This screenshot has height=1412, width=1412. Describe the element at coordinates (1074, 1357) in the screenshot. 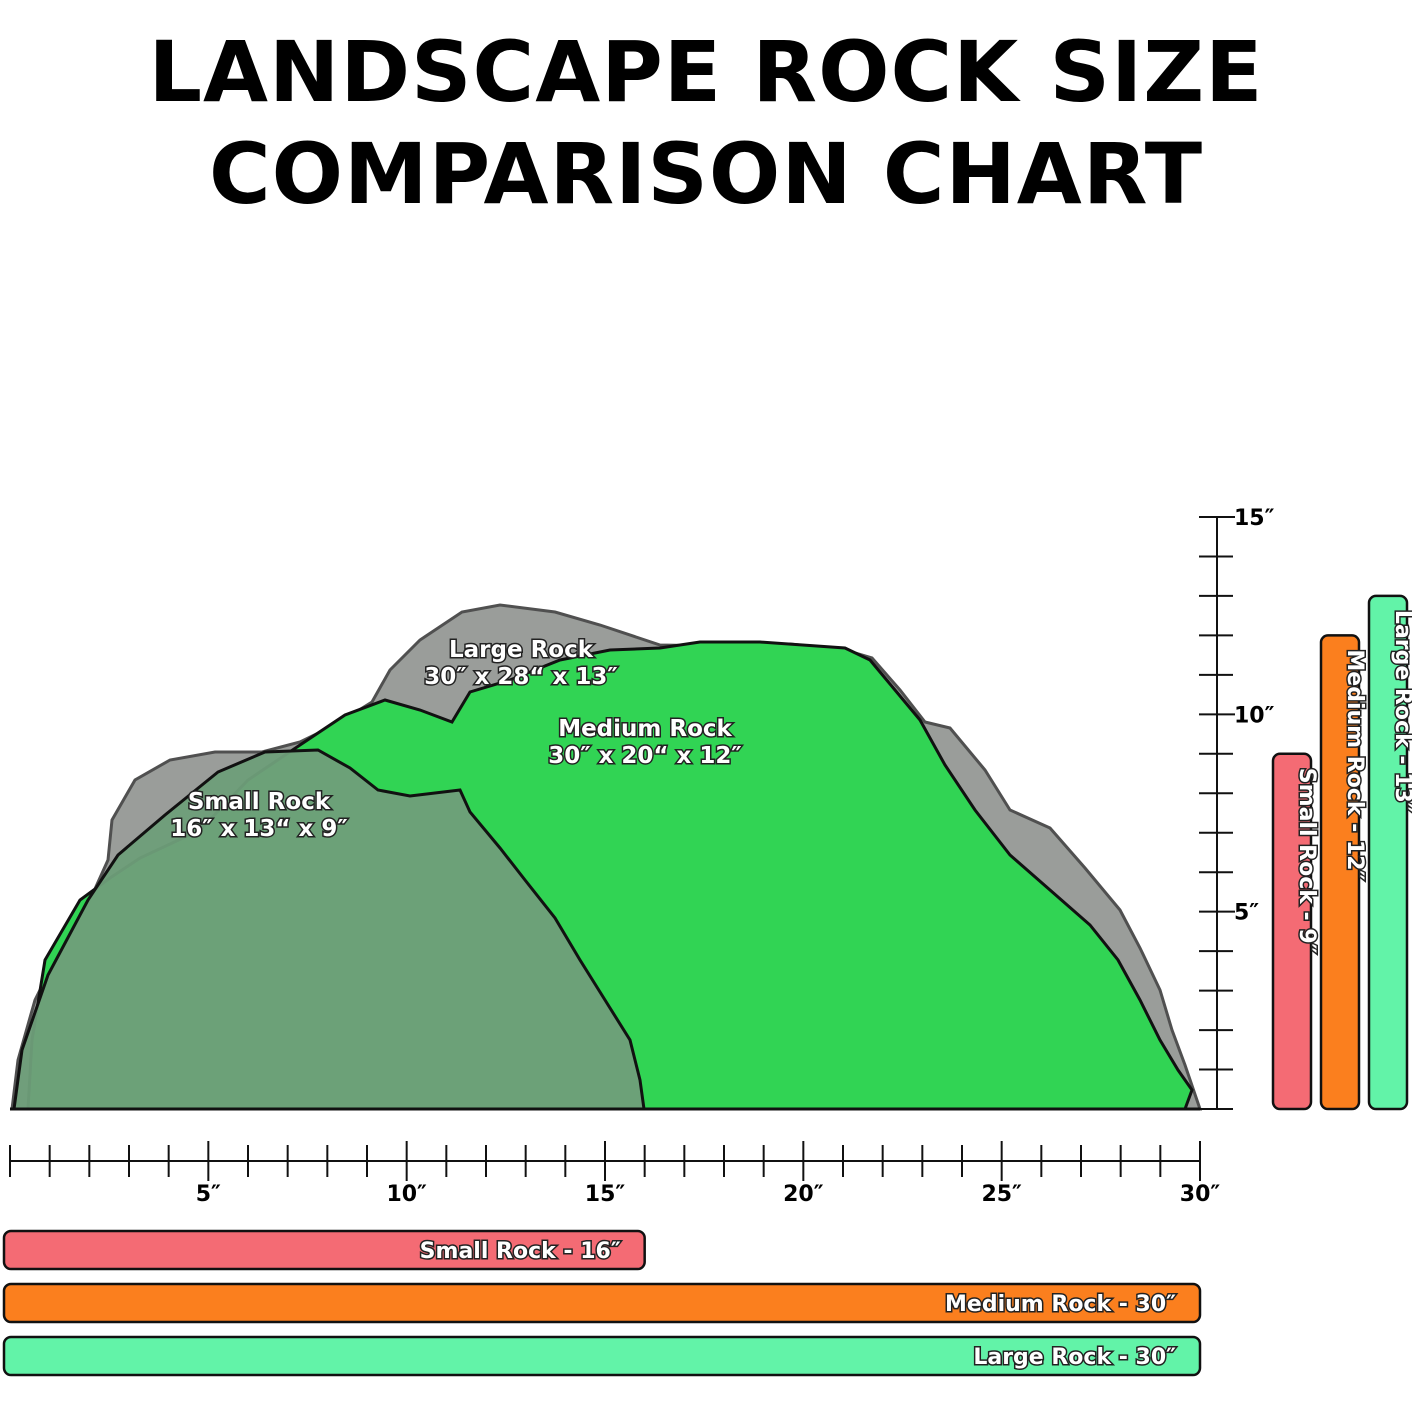

I see `width-bar-label: Large Rock - 30″` at that location.